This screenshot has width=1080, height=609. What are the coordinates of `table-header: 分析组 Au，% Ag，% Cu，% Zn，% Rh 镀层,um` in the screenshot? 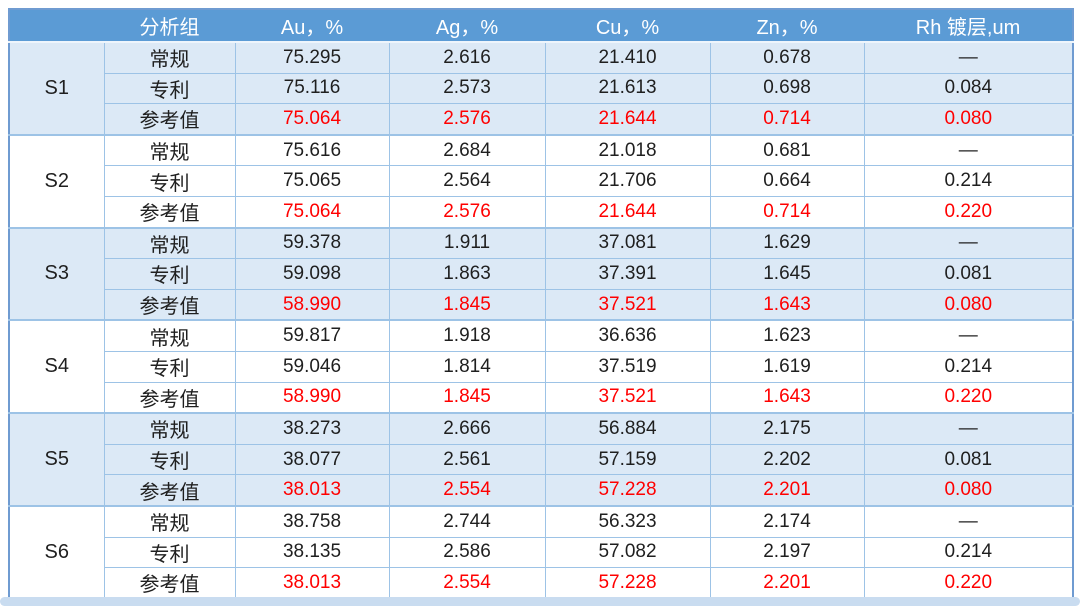 It's located at (541, 26).